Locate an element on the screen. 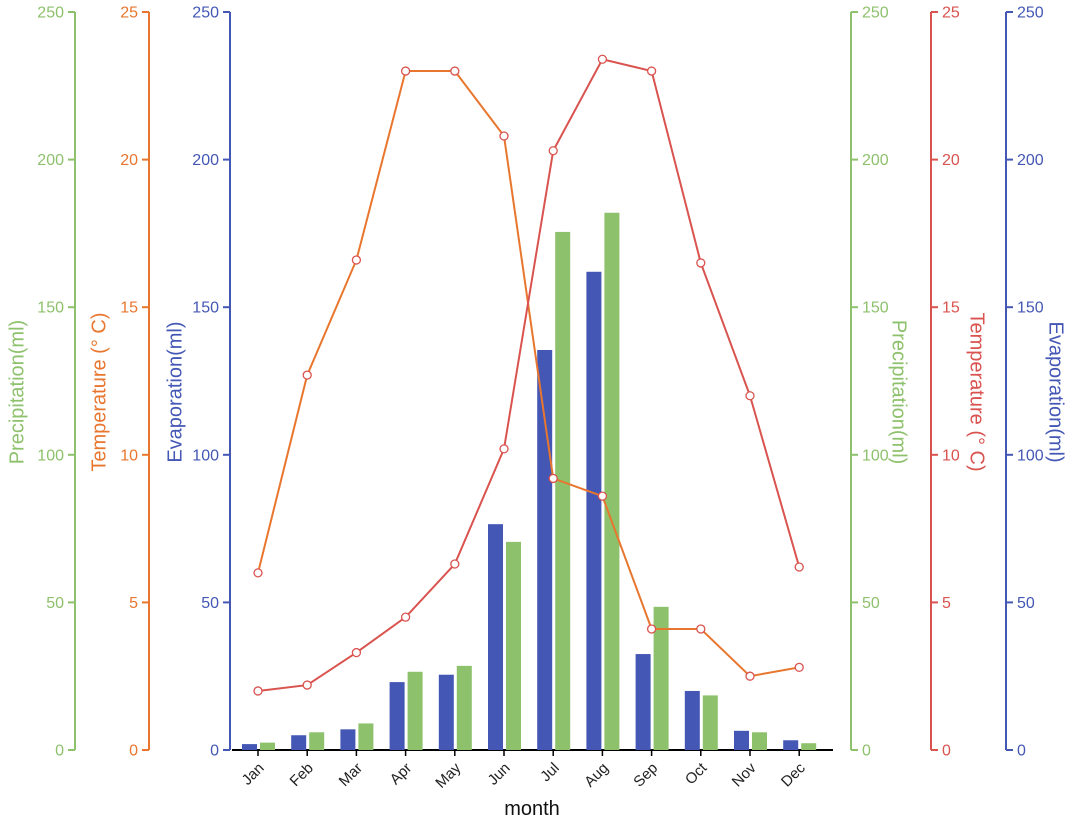 Image resolution: width=1080 pixels, height=830 pixels. temperature-left-tick-label: 0 is located at coordinates (133, 751).